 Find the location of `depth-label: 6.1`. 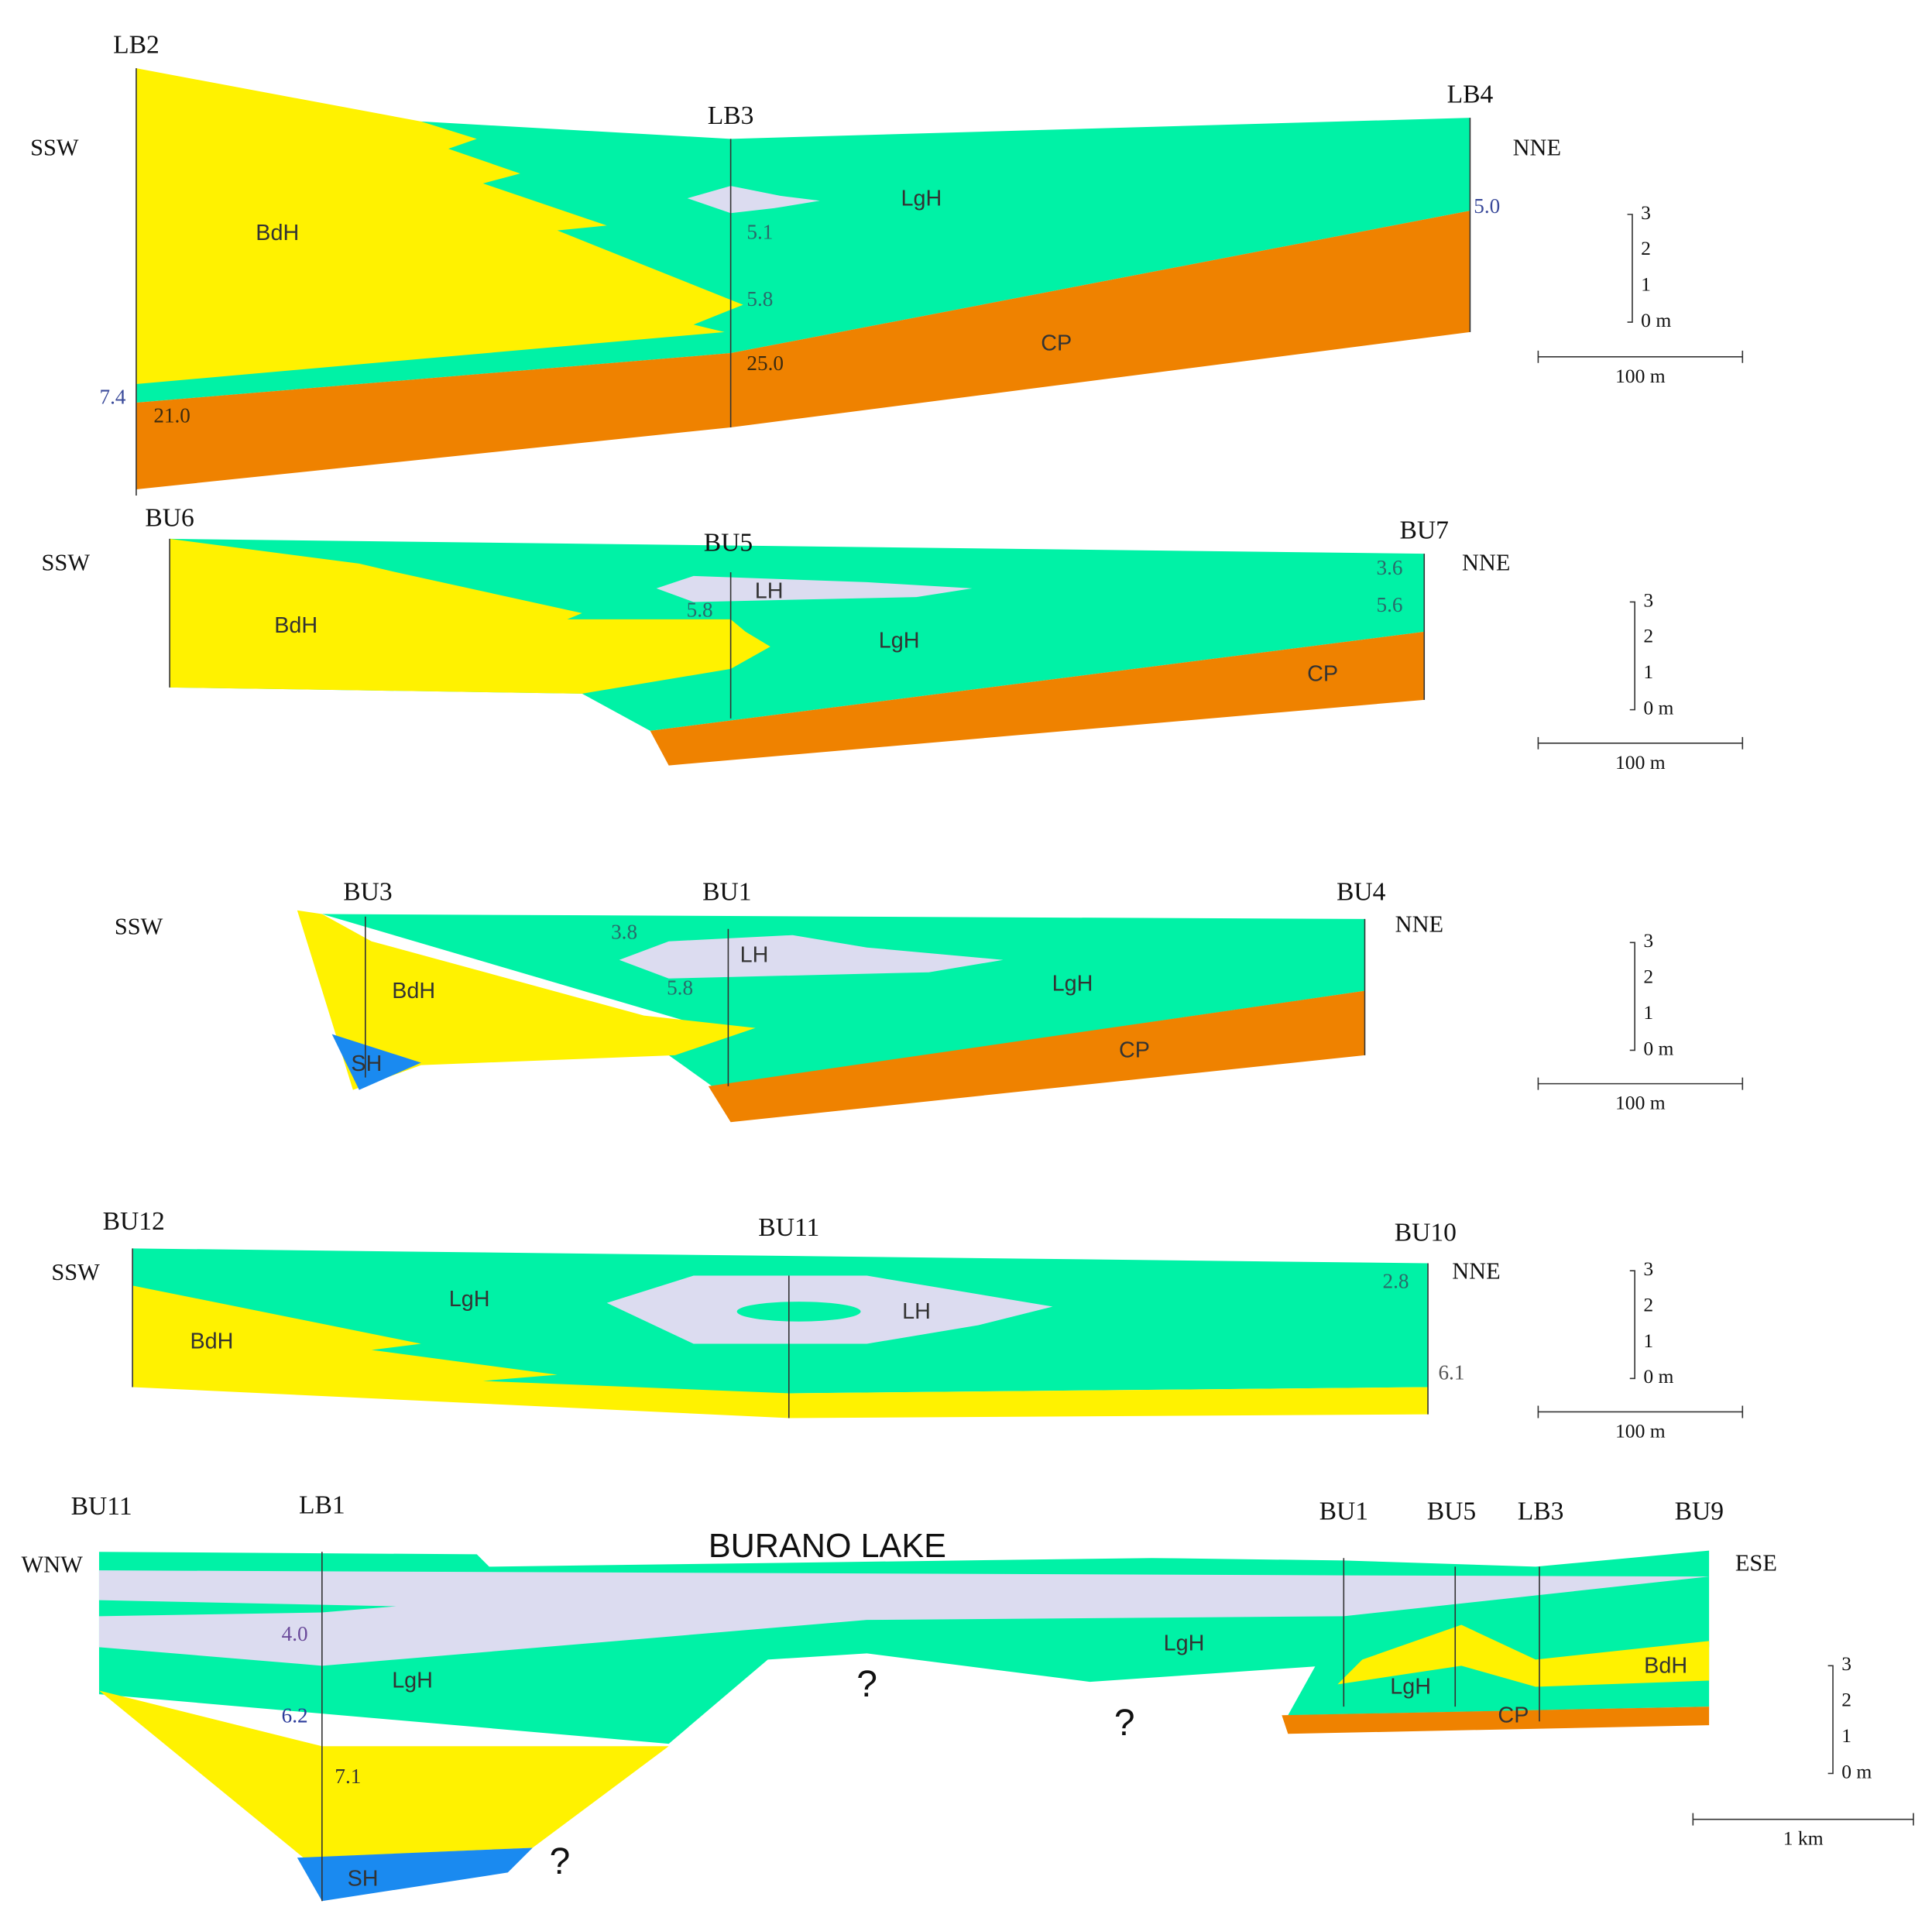

depth-label: 6.1 is located at coordinates (1451, 1372).